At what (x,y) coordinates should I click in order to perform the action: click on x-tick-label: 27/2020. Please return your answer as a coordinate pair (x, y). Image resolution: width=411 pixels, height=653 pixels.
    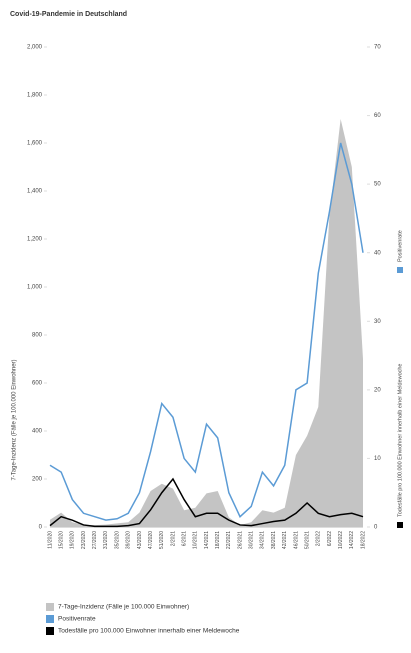
    Looking at the image, I should click on (95, 540).